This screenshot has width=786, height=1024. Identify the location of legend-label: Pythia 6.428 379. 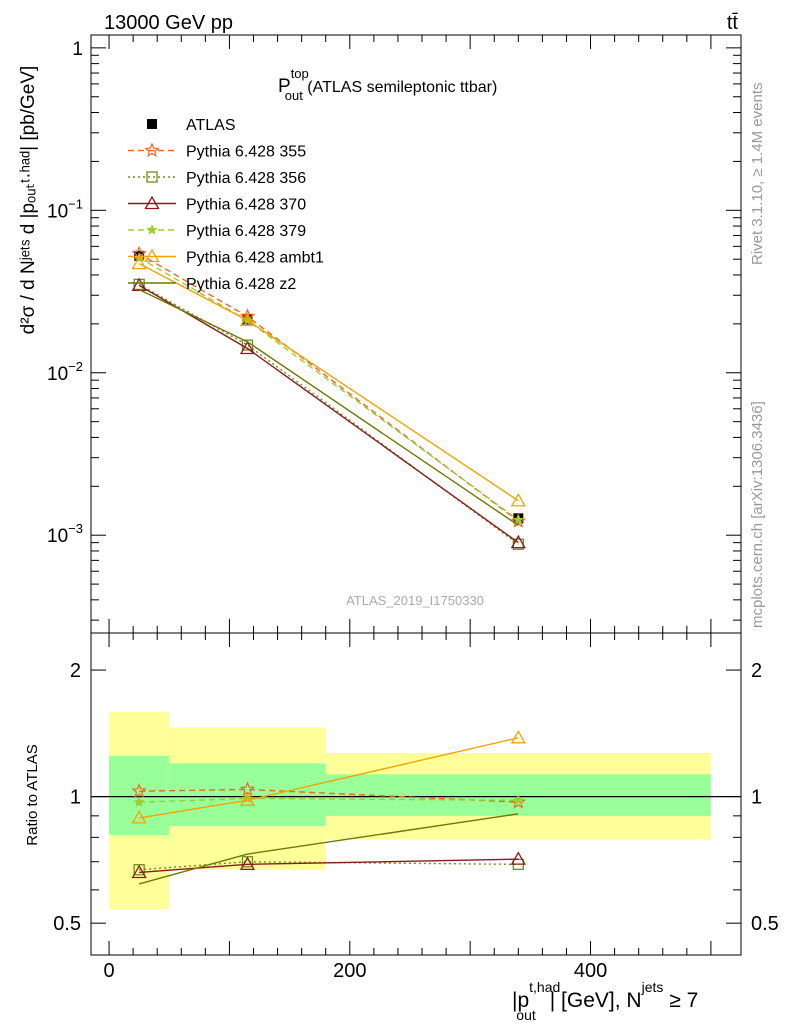
(246, 231).